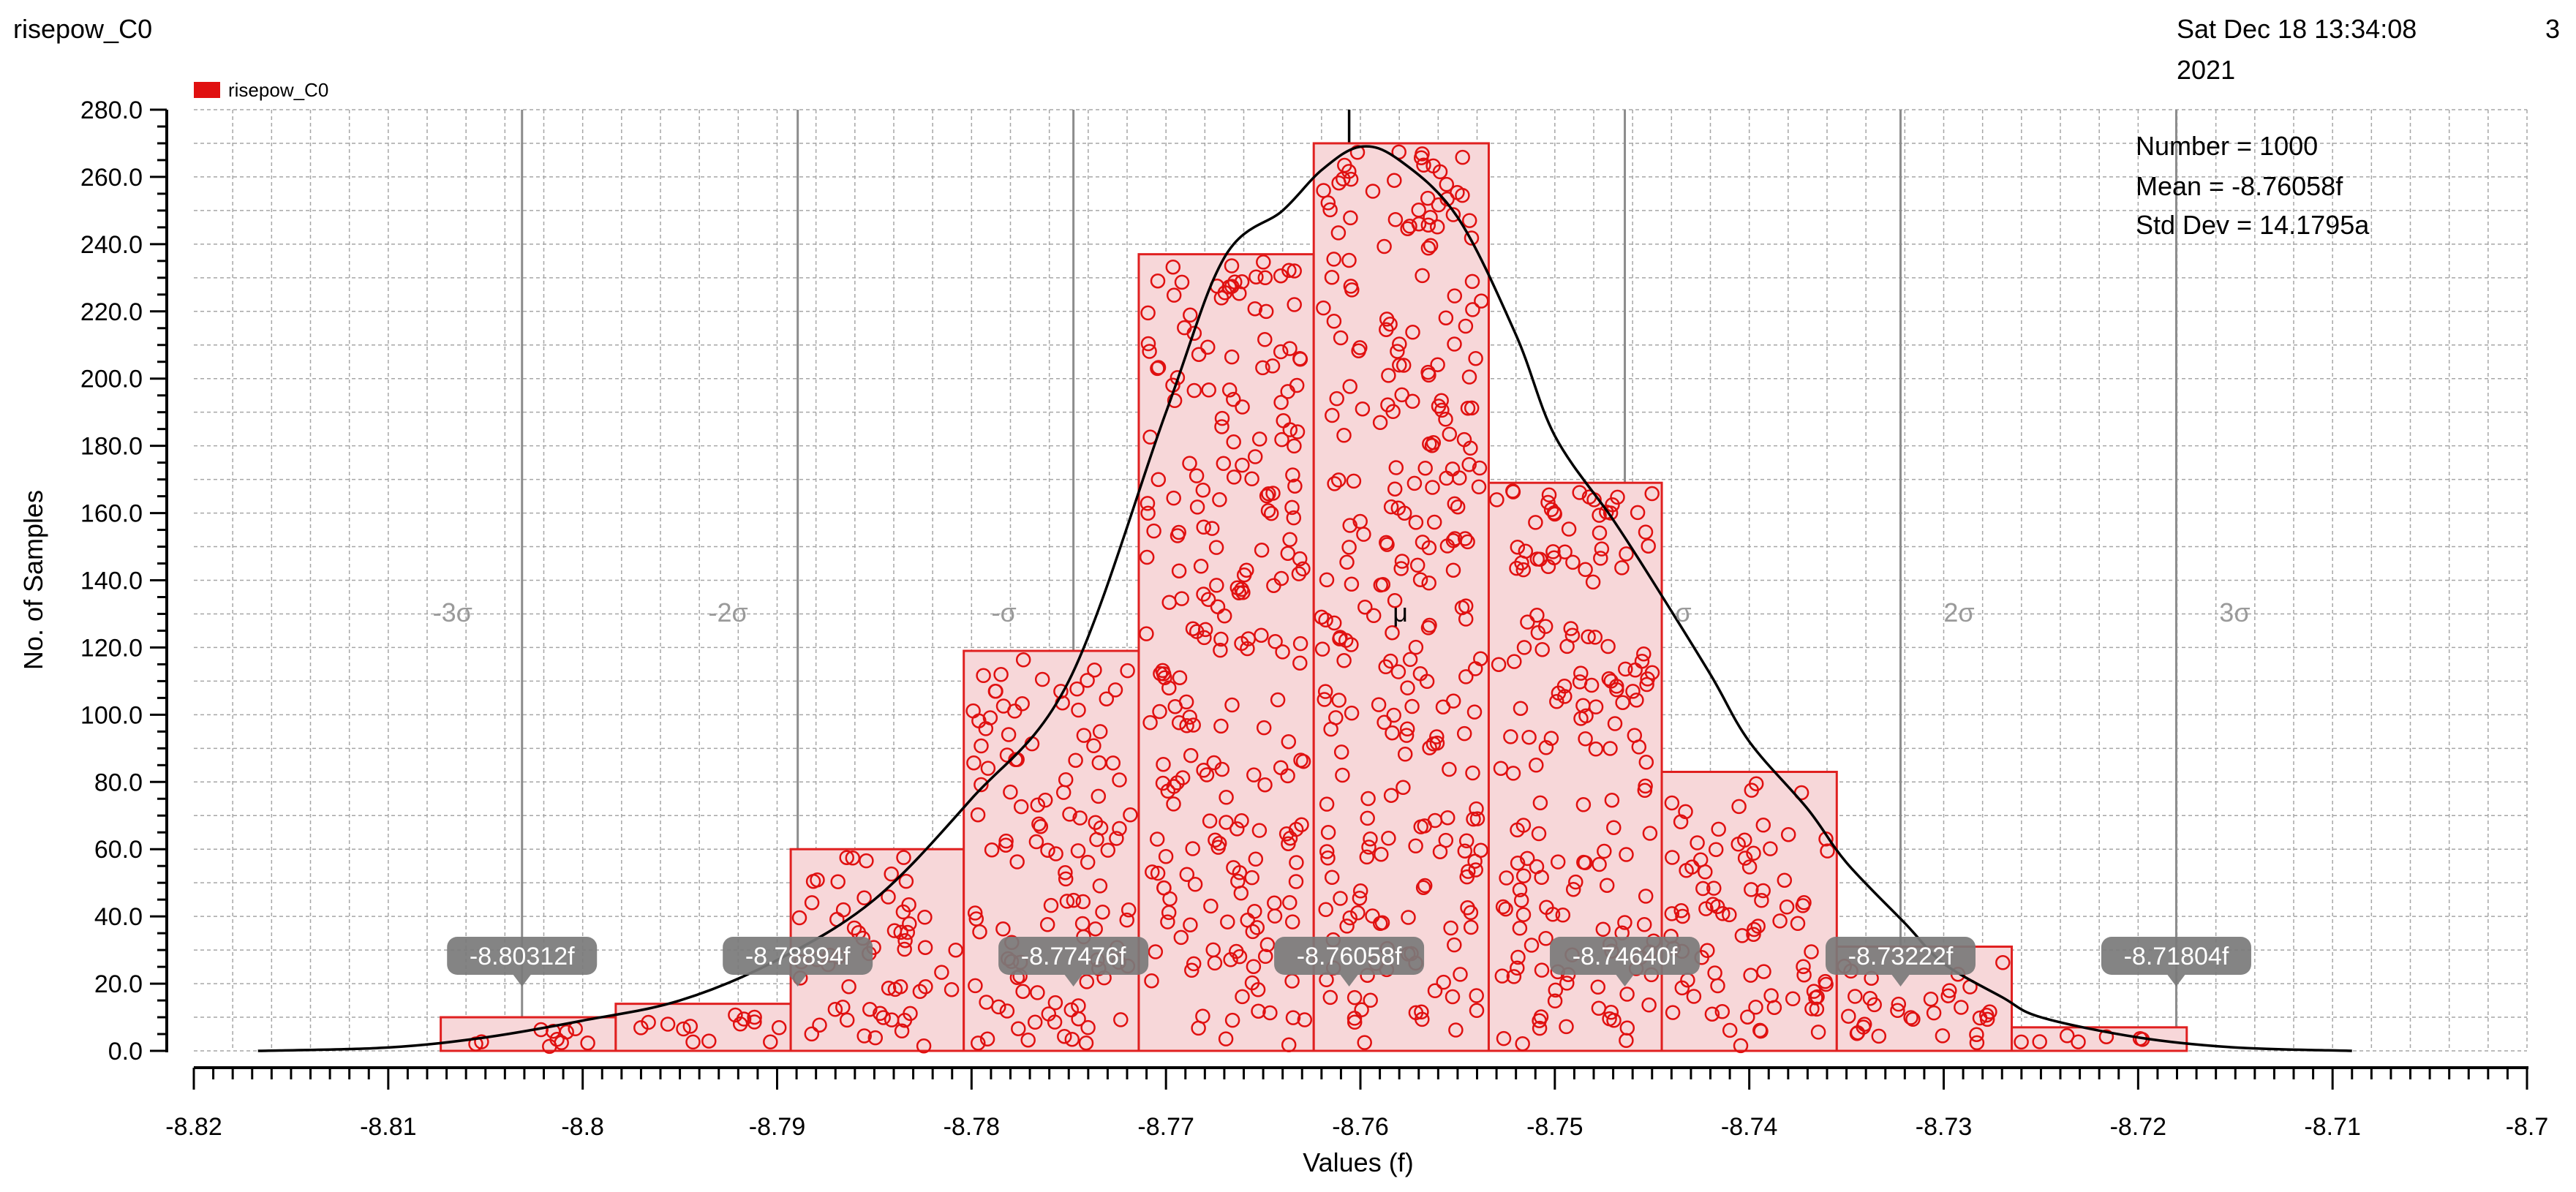  Describe the element at coordinates (1400, 612) in the screenshot. I see `sigma-label: μ` at that location.